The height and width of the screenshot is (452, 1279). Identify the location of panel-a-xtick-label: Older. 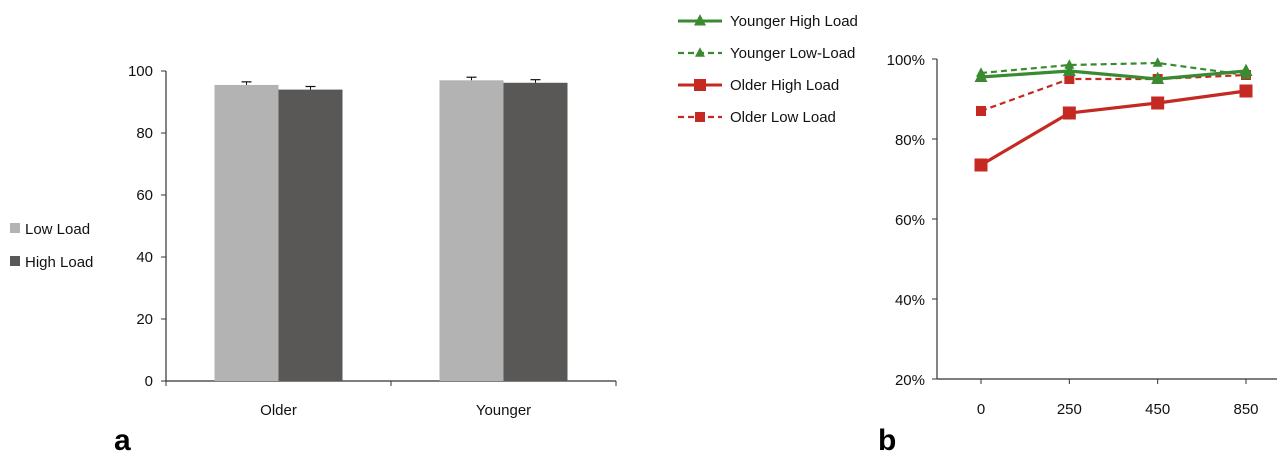
(278, 410).